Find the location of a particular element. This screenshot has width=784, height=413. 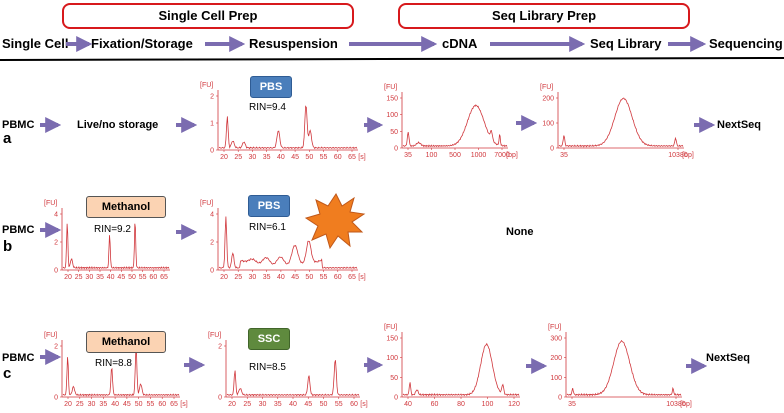

methanol-label-c: Methanol is located at coordinates (126, 342).